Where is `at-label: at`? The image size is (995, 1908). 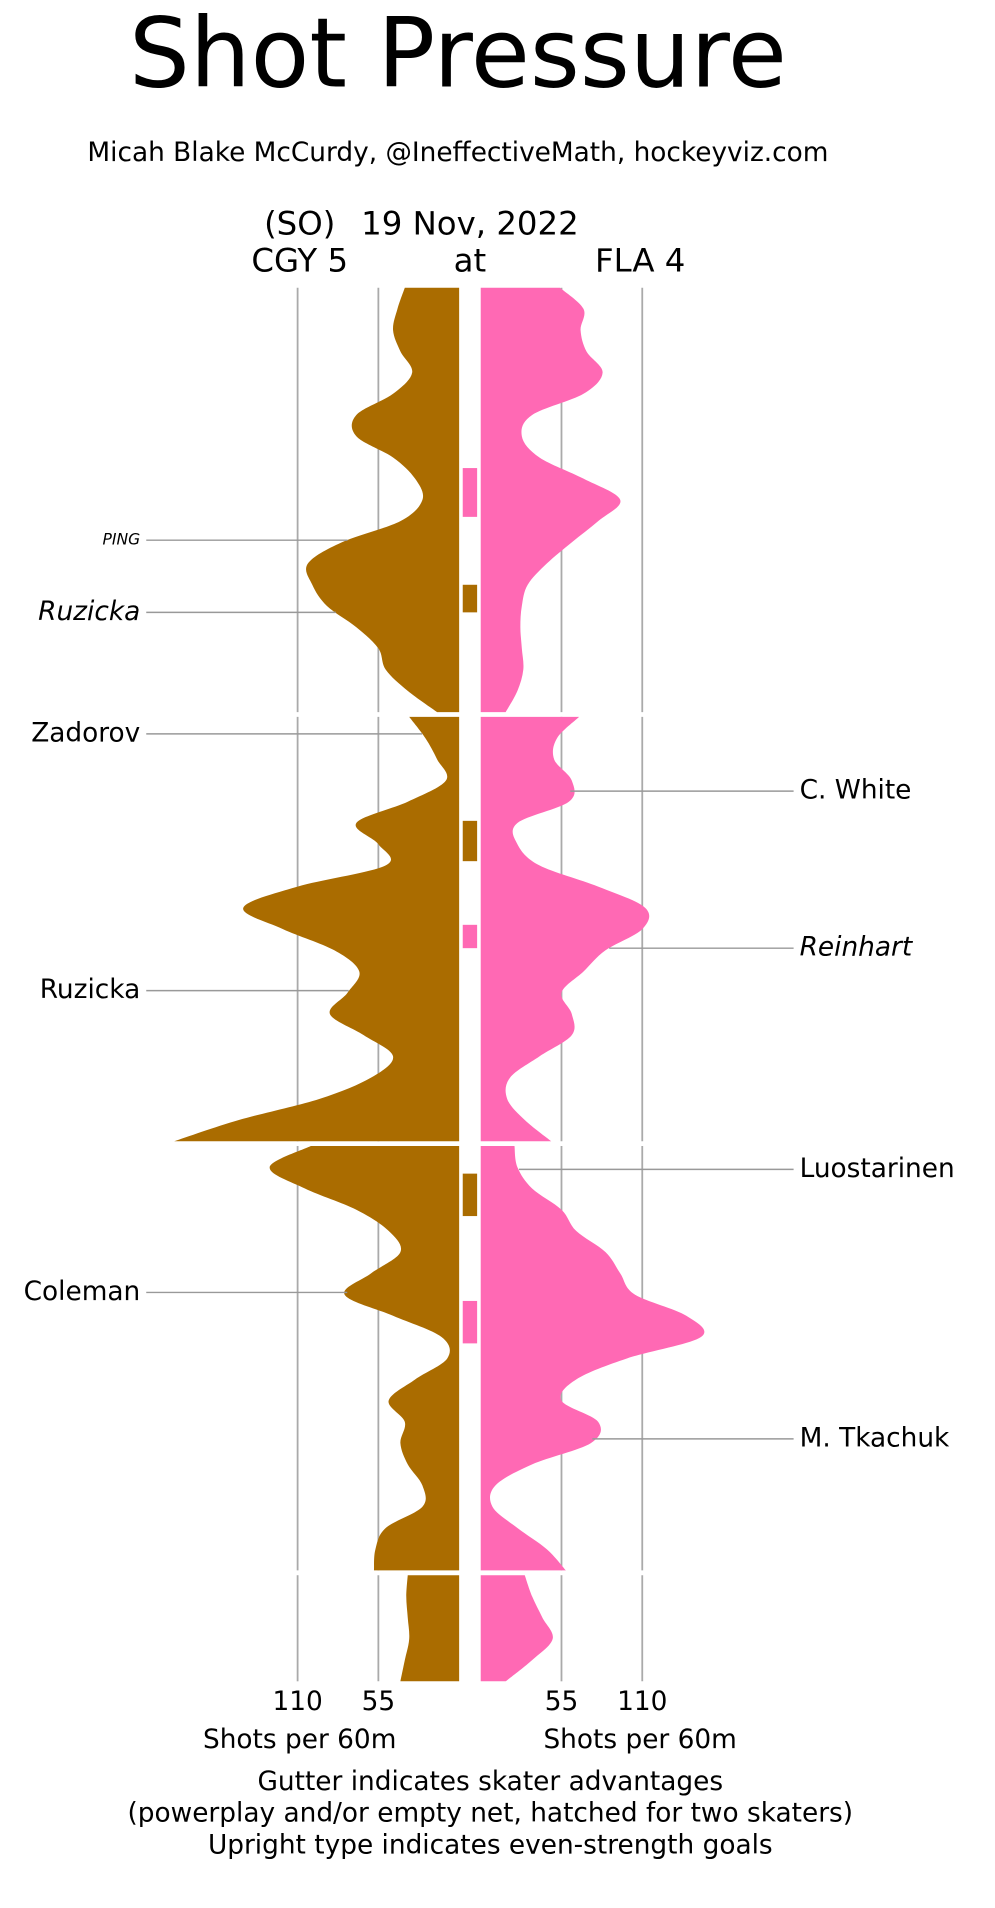 at-label: at is located at coordinates (470, 261).